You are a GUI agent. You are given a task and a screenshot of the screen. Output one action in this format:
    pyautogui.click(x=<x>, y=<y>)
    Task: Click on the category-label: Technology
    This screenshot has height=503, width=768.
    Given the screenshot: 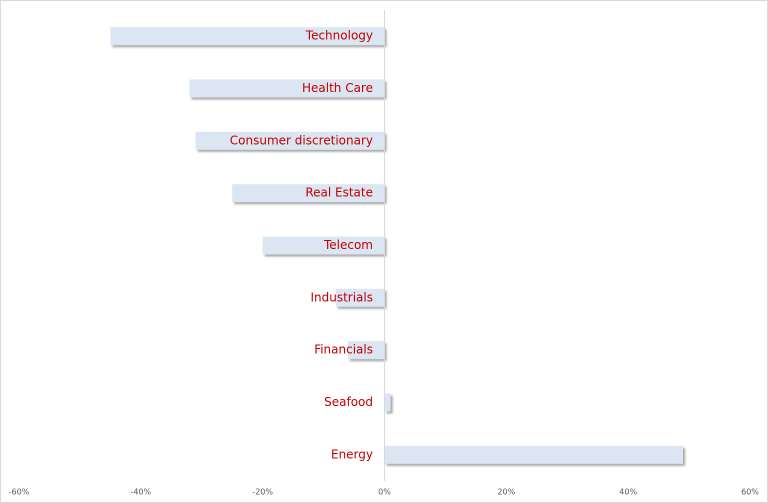 What is the action you would take?
    pyautogui.click(x=339, y=36)
    